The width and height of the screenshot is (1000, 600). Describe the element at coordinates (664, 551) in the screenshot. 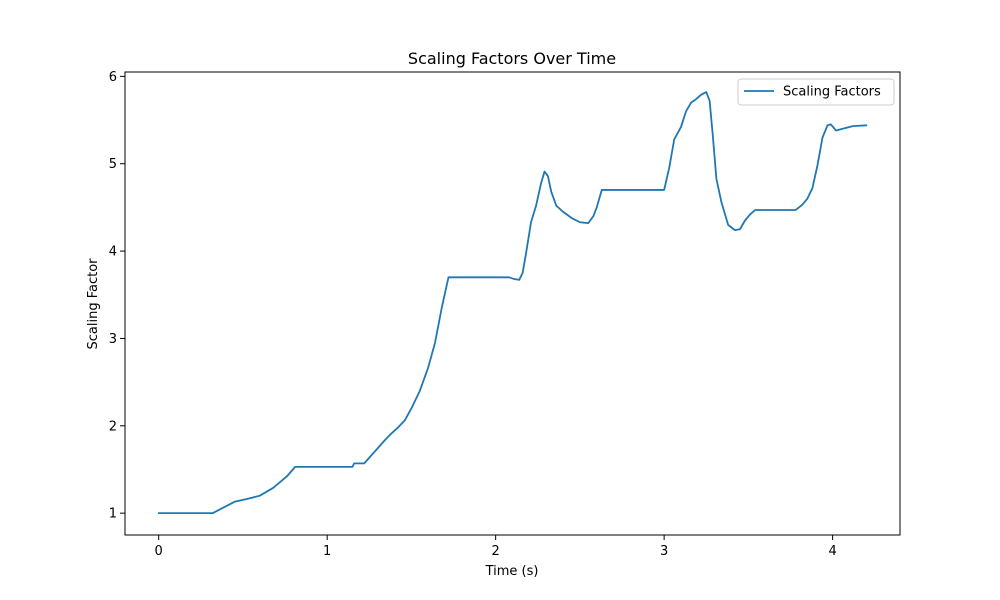

I see `x-tick-label: 3` at that location.